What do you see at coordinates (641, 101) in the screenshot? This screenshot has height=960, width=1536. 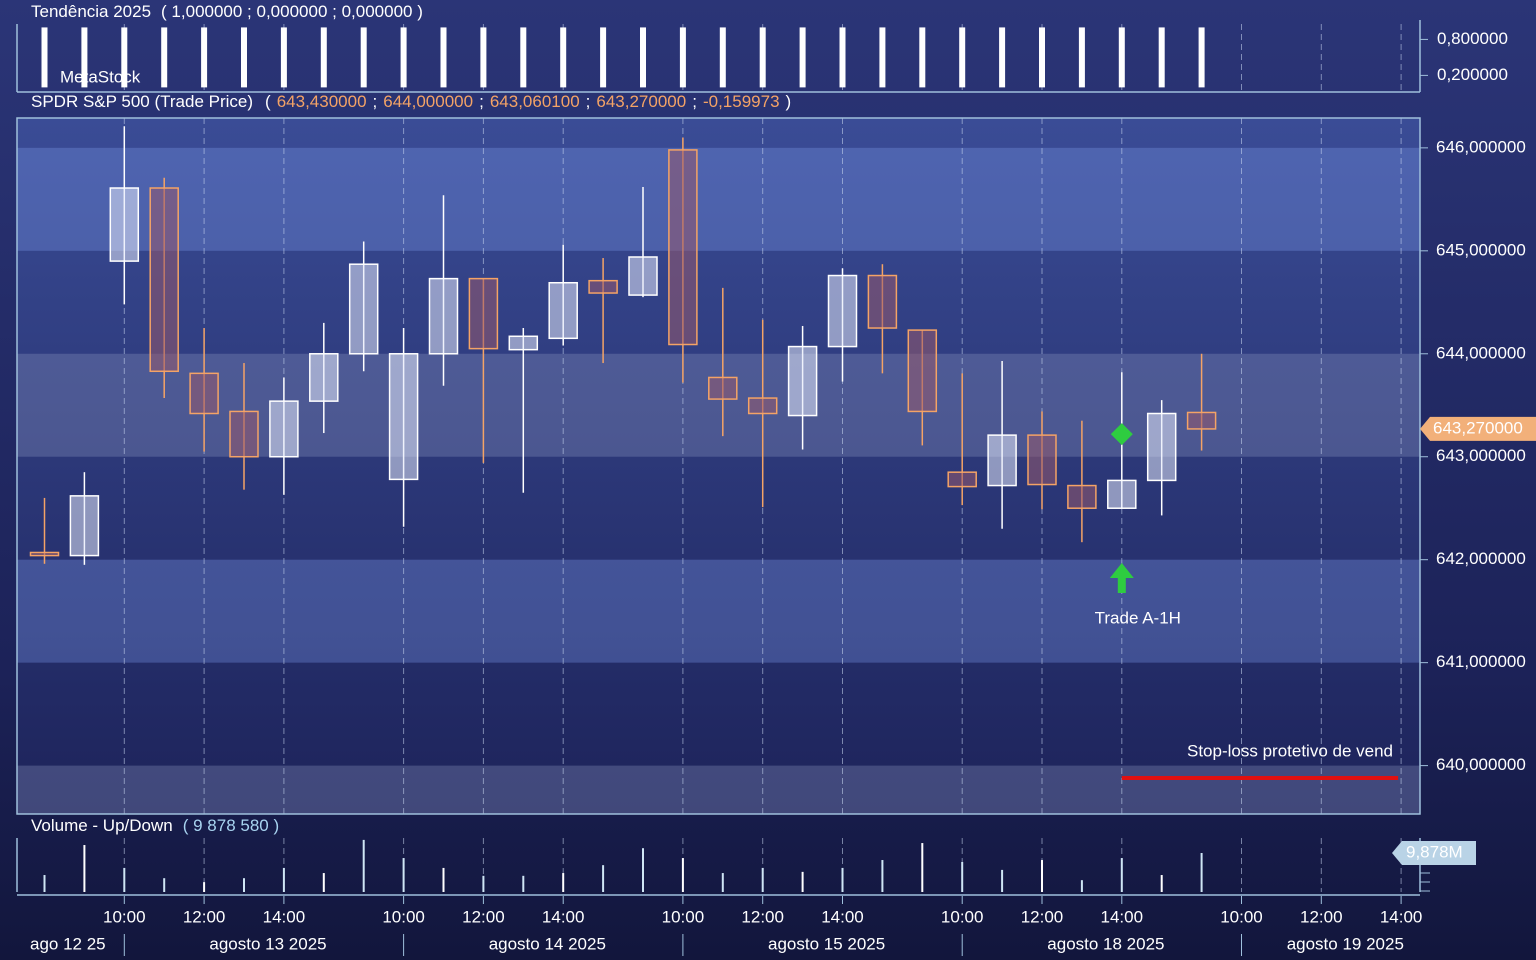 I see `header-value: 643,270000` at bounding box center [641, 101].